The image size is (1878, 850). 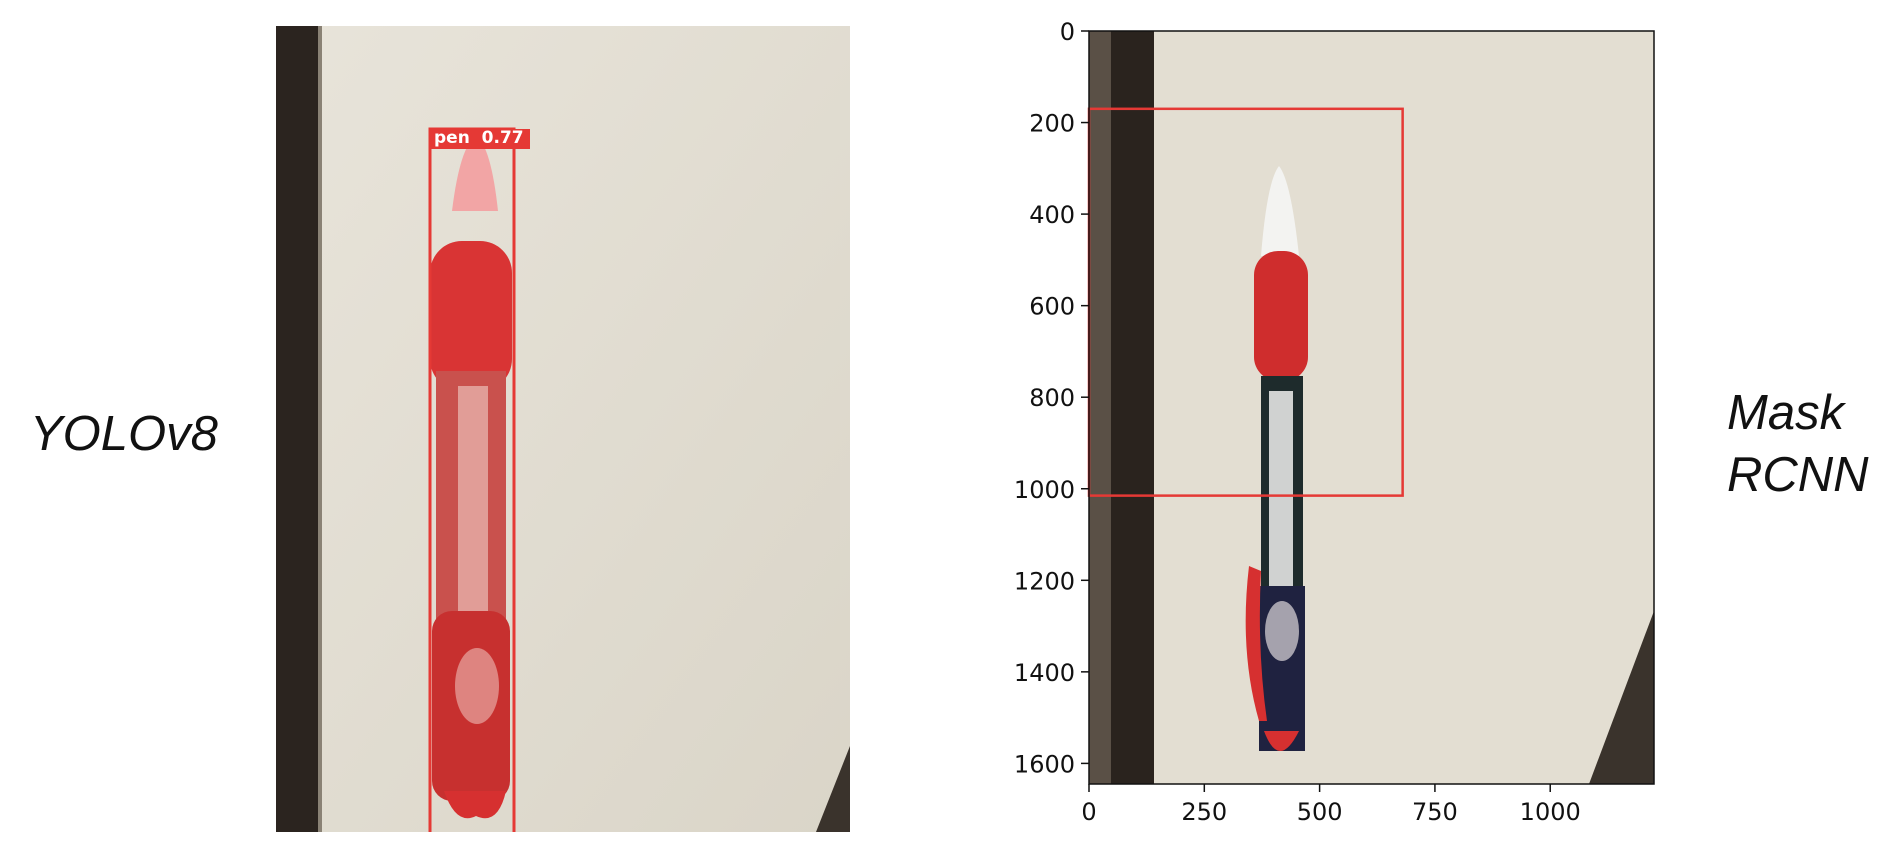 What do you see at coordinates (471, 477) in the screenshot?
I see `pen-object` at bounding box center [471, 477].